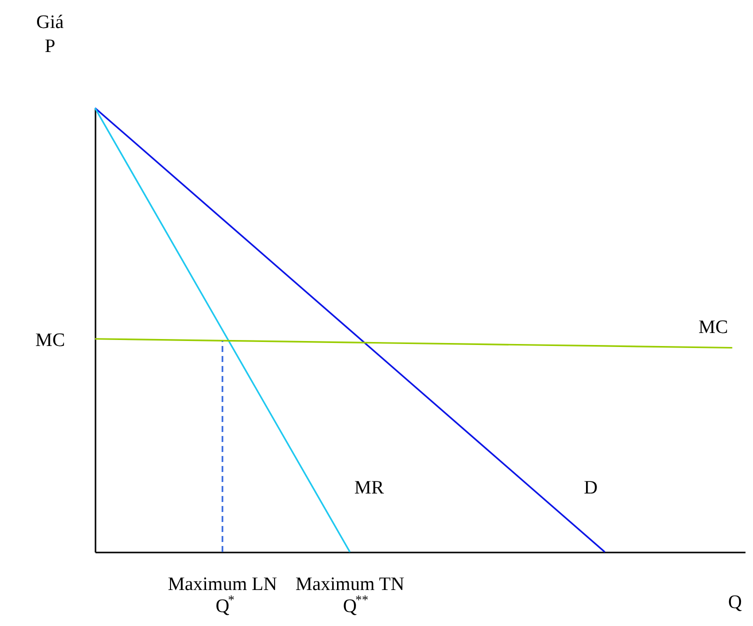  What do you see at coordinates (350, 595) in the screenshot?
I see `x-tick-label: Maximum TN Q**` at bounding box center [350, 595].